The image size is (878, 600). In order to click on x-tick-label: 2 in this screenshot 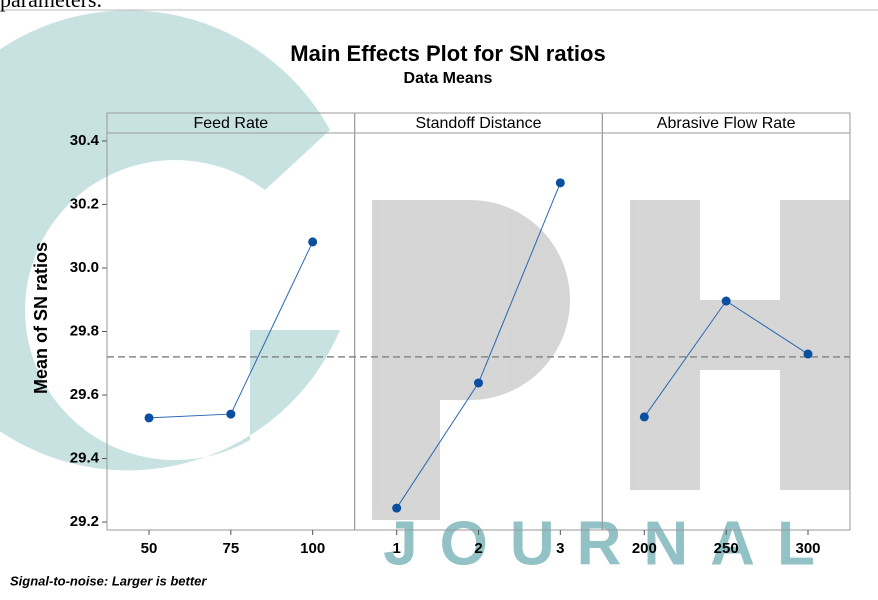, I will do `click(478, 548)`.